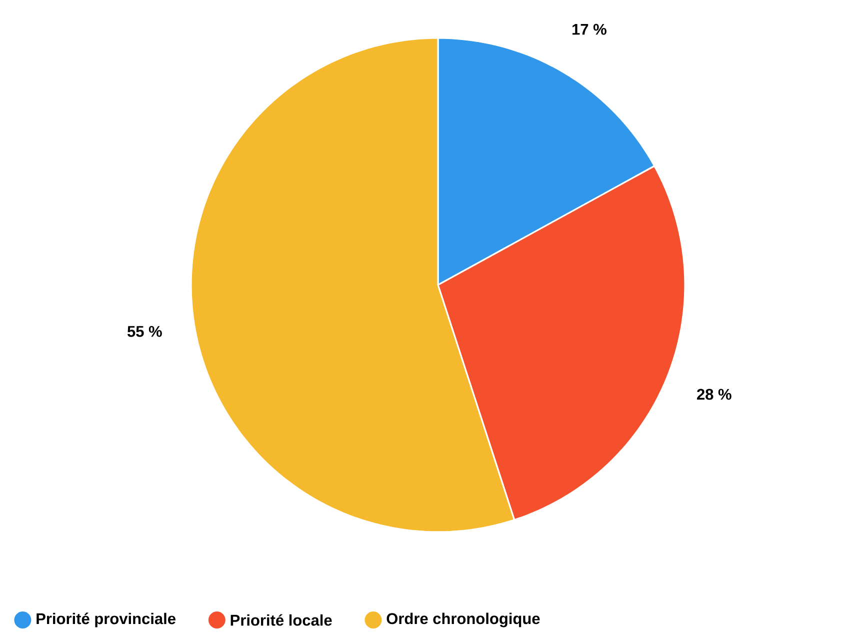  I want to click on legend-label: Priorité locale, so click(281, 620).